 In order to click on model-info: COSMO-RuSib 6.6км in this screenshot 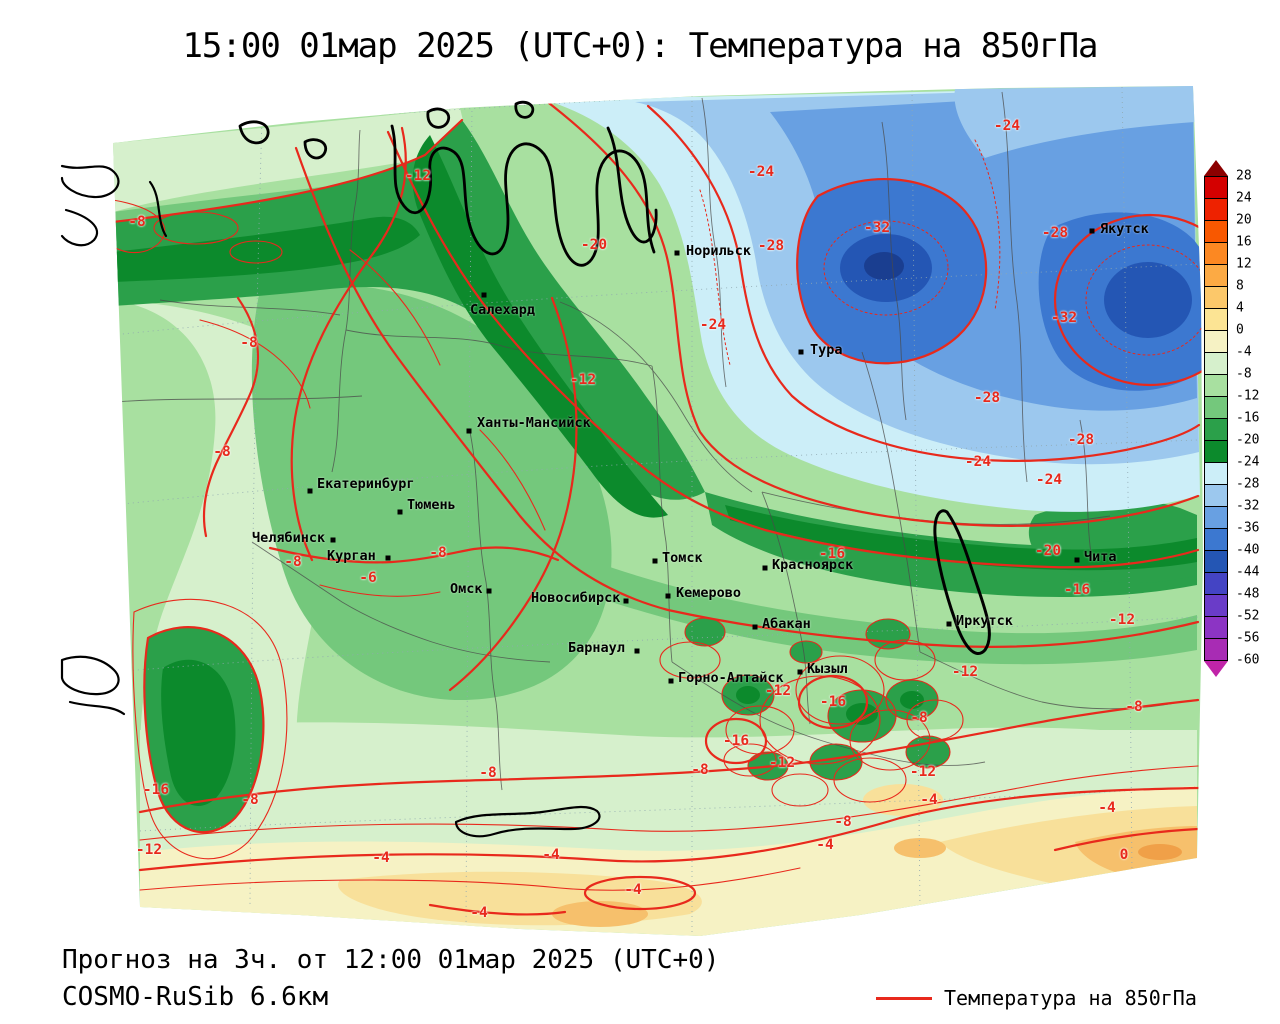, I will do `click(195, 997)`.